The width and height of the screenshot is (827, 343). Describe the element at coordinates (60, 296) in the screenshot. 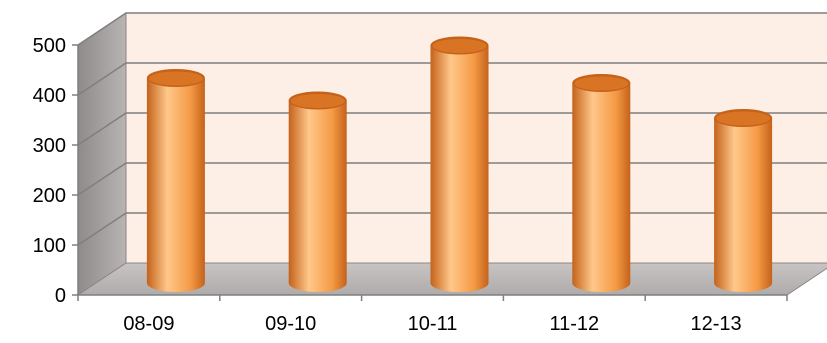

I see `y-tick-label: 0` at that location.